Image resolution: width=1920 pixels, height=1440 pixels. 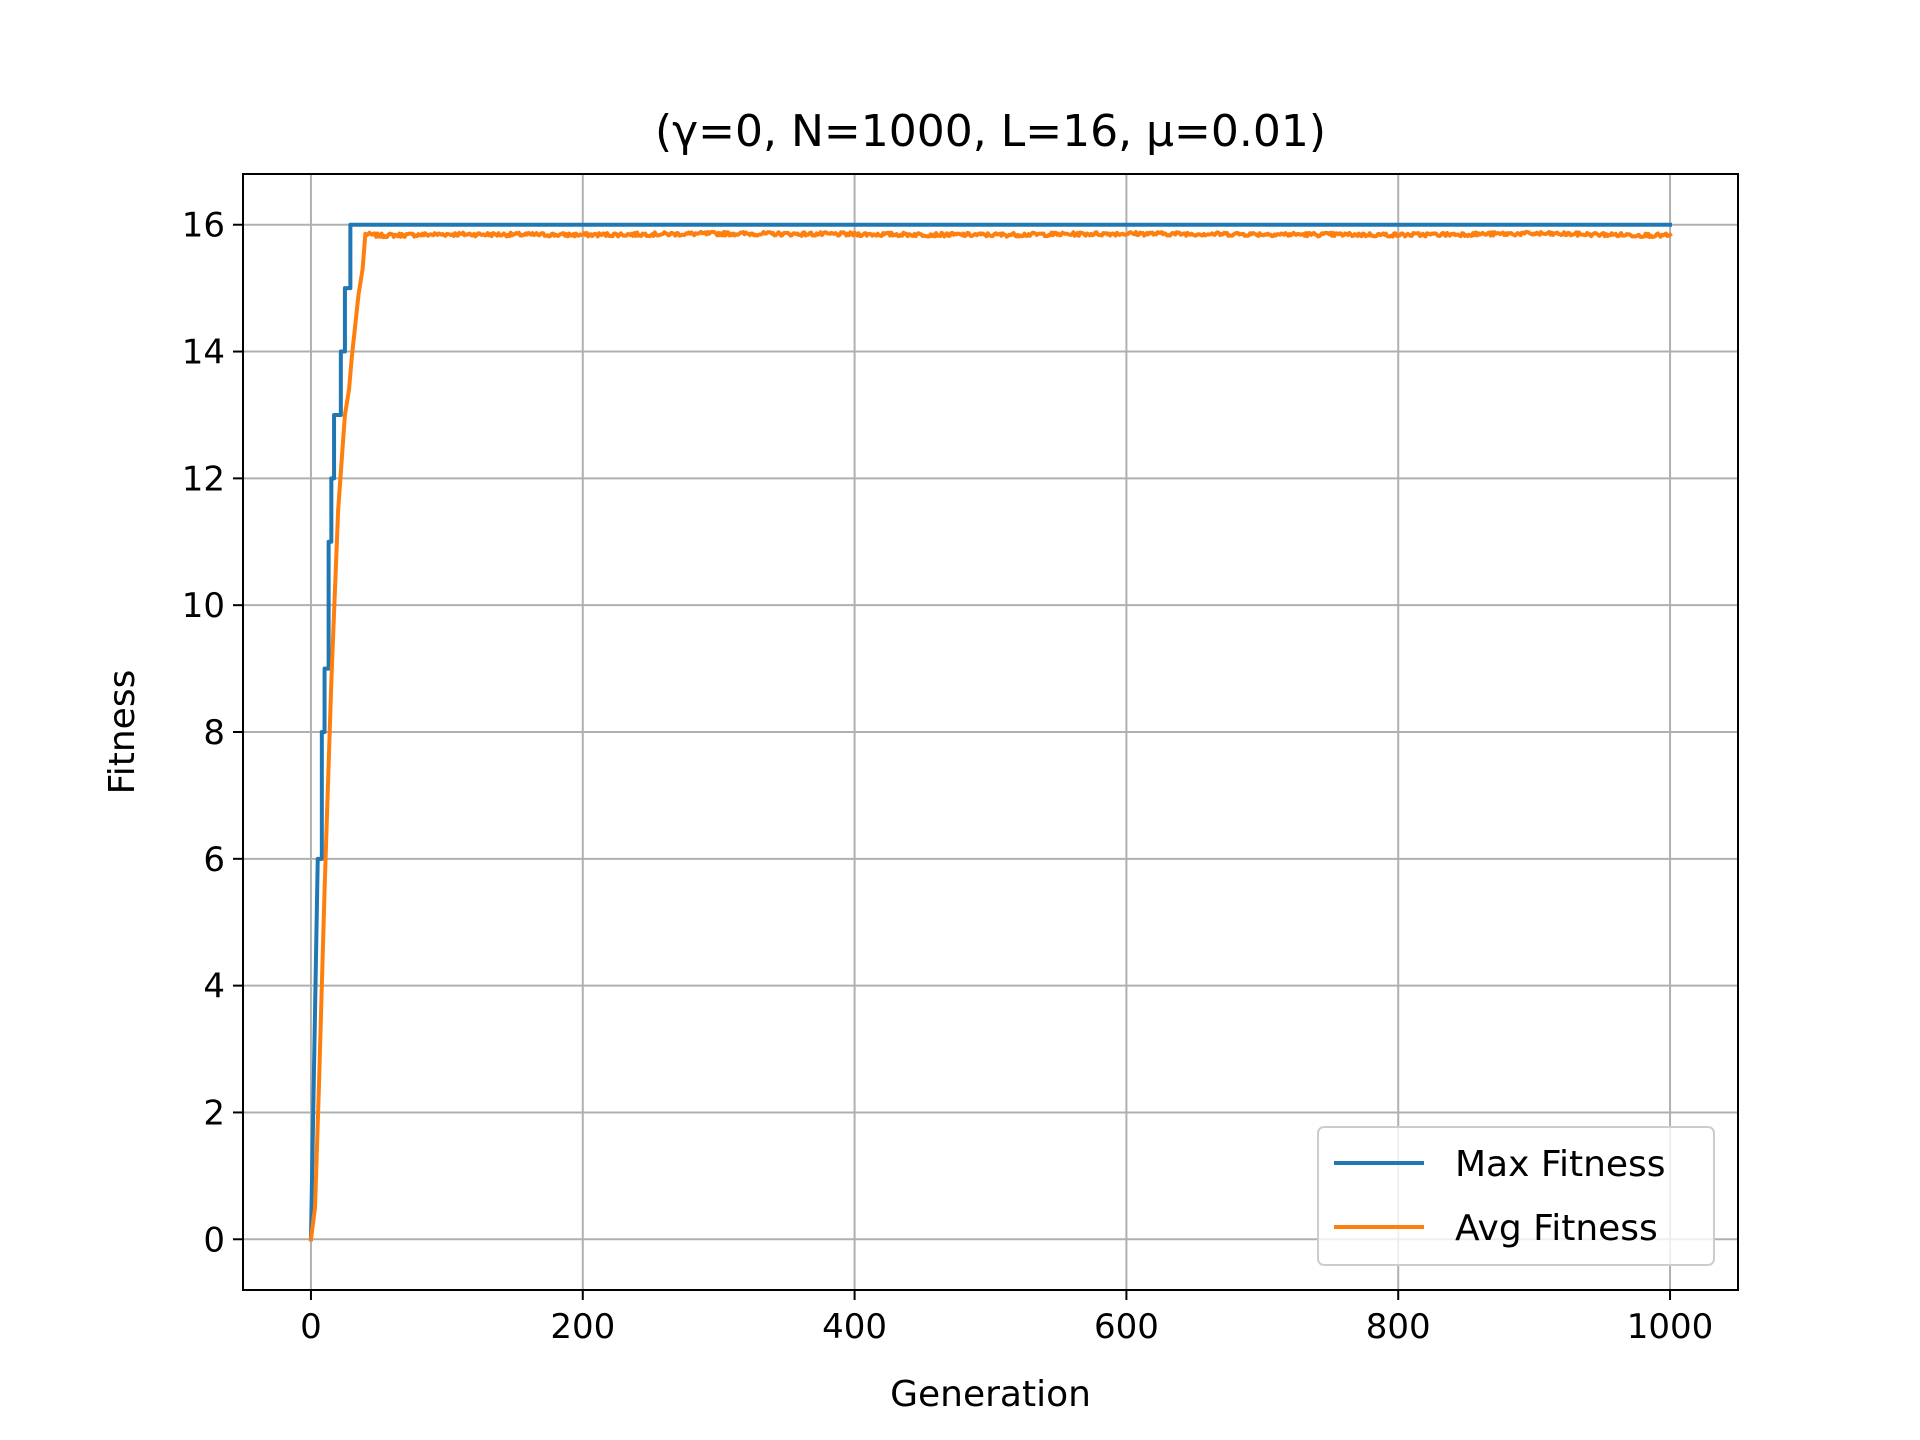 I want to click on x-tick-label: 200, so click(x=582, y=1327).